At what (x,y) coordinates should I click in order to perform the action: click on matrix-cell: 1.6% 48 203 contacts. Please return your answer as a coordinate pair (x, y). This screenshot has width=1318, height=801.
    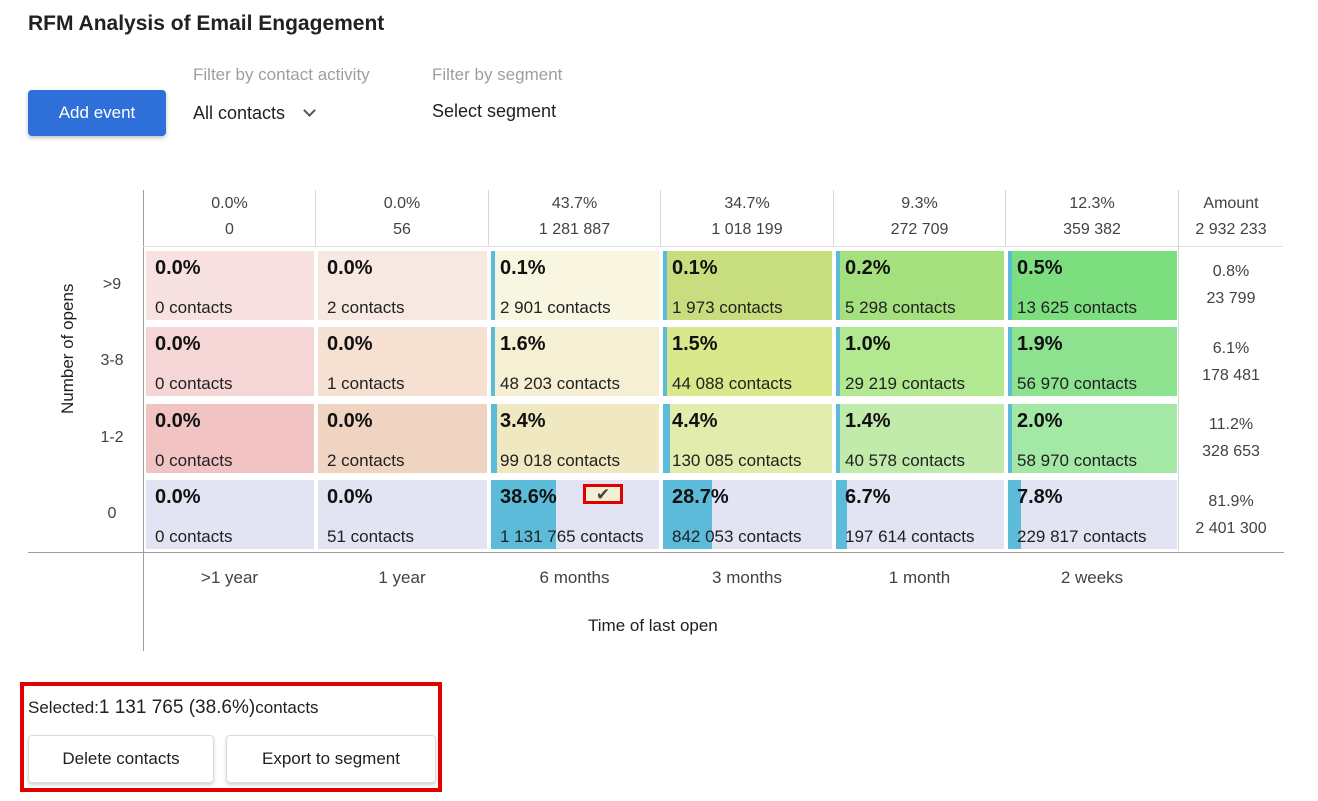
    Looking at the image, I should click on (575, 361).